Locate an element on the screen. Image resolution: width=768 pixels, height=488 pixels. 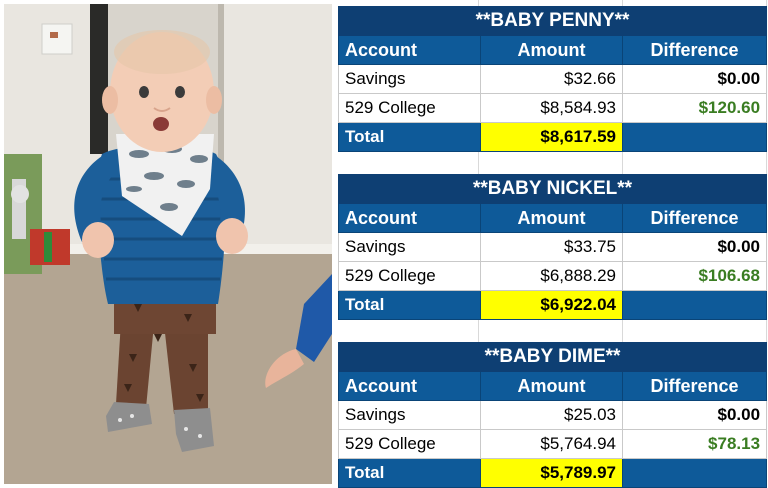
total-amount-cell: $6,922.04 is located at coordinates (551, 305).